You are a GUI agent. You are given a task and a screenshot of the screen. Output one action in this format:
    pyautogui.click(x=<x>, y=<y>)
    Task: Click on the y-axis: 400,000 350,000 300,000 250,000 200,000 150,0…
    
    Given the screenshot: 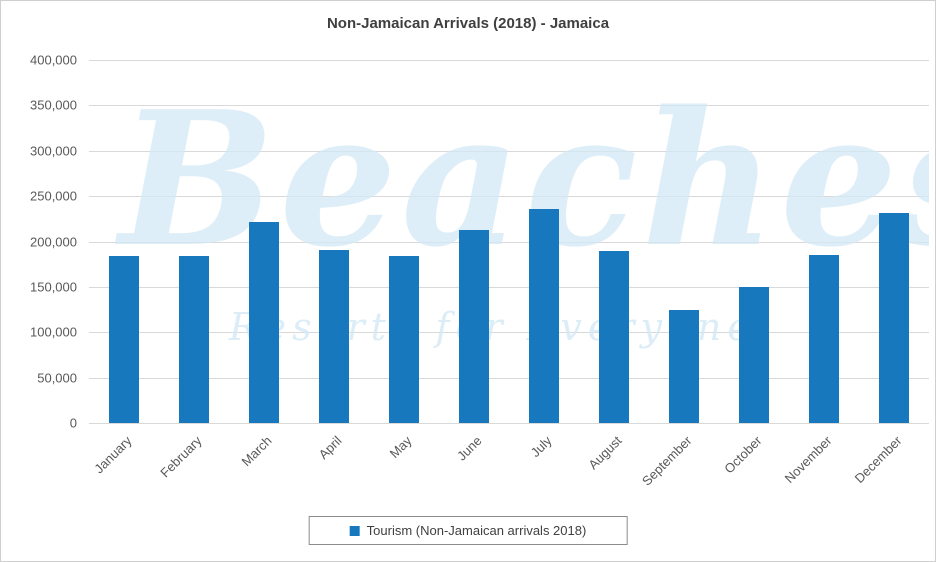 What is the action you would take?
    pyautogui.click(x=39, y=242)
    